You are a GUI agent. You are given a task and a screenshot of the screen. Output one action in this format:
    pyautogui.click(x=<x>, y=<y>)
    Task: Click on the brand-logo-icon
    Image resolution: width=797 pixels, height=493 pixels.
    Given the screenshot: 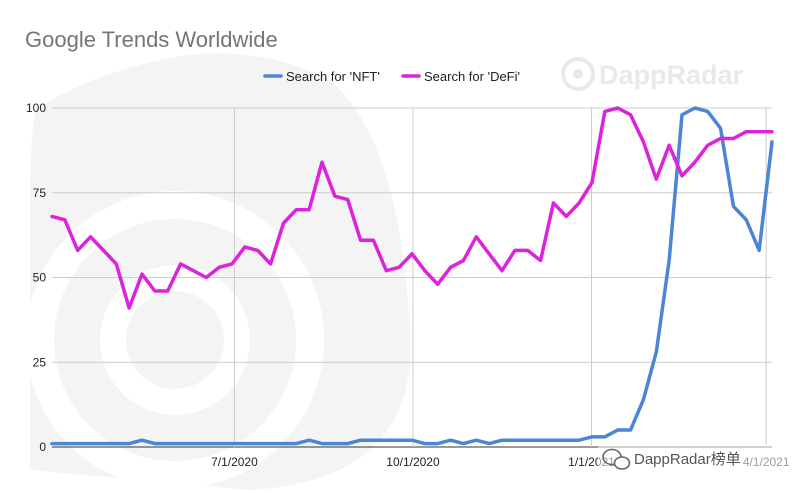 What is the action you would take?
    pyautogui.click(x=578, y=74)
    